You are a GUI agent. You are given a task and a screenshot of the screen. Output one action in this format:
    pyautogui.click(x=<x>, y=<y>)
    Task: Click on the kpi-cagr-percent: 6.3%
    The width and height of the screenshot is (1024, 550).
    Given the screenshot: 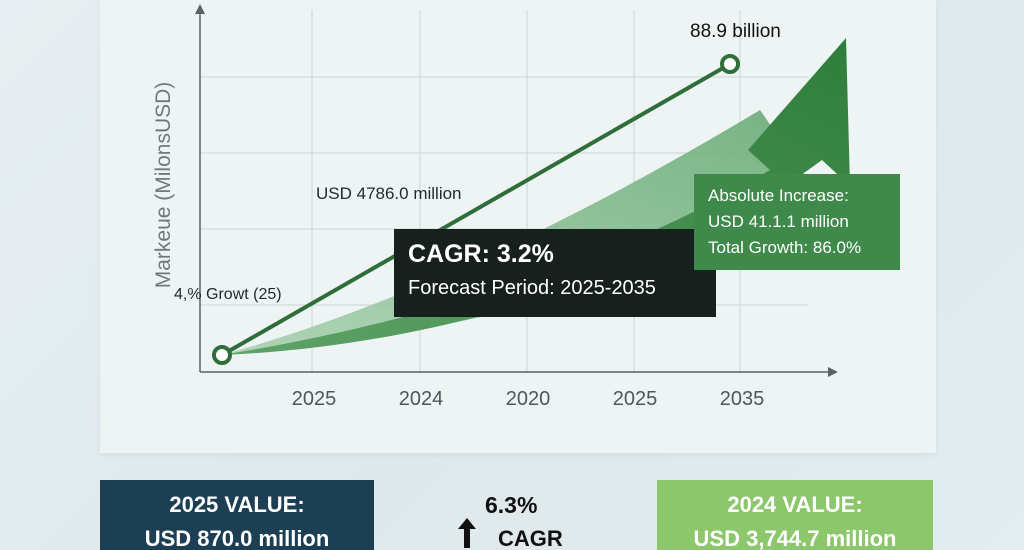 What is the action you would take?
    pyautogui.click(x=511, y=505)
    